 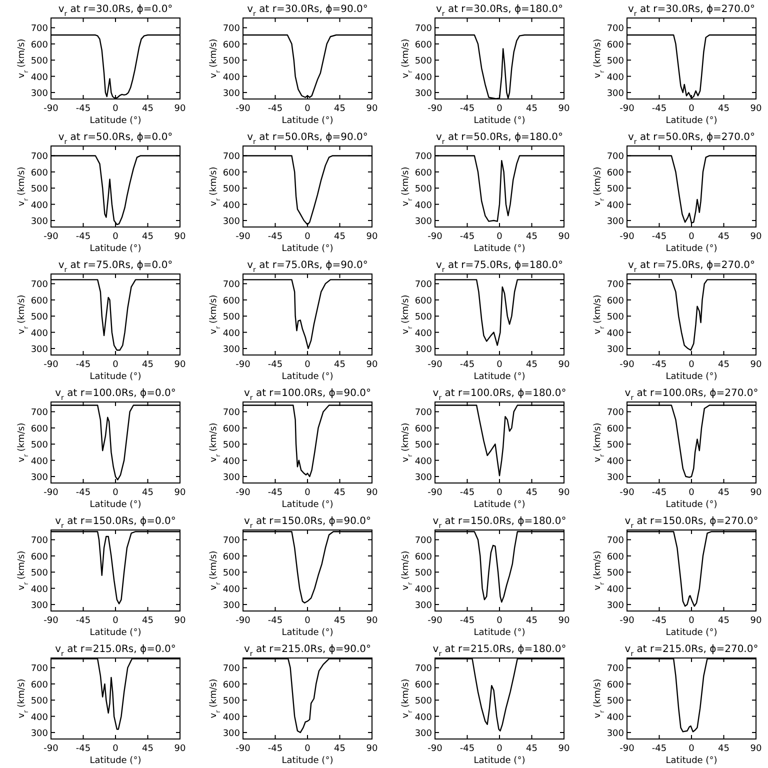 I want to click on chart-title: v$_{r}$ at r=215.0Rs, ϕ=270.0°, so click(x=691, y=651).